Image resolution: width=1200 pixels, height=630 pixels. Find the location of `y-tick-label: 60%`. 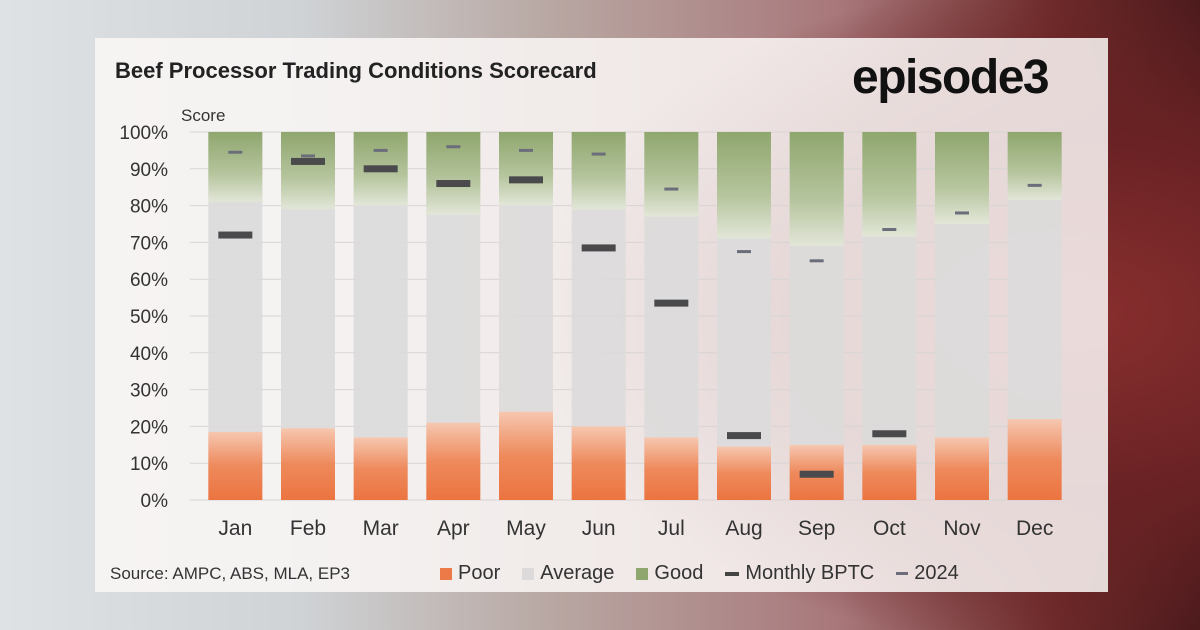

y-tick-label: 60% is located at coordinates (149, 280).